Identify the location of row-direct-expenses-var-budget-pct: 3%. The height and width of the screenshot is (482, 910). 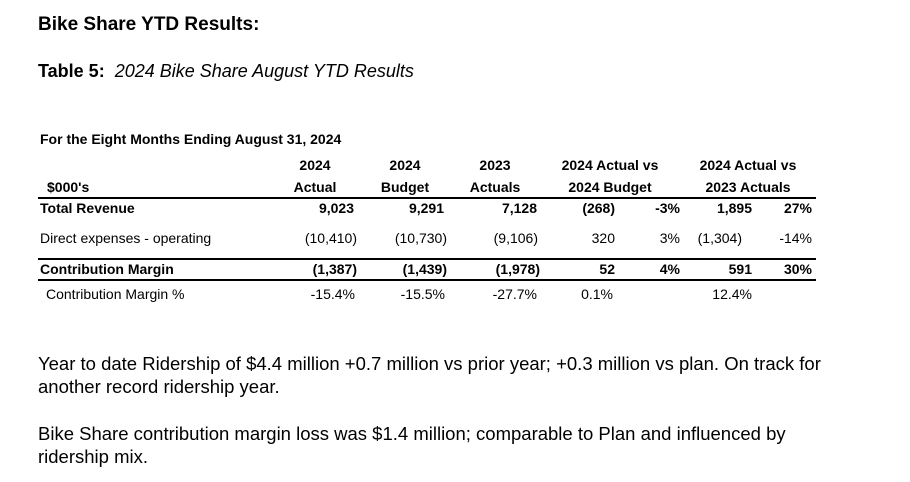
(669, 238).